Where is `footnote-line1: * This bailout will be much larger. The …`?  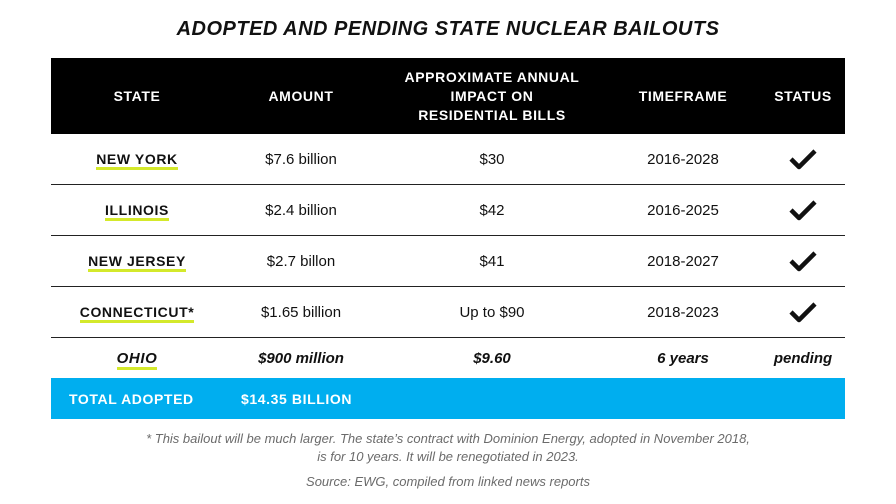
footnote-line1: * This bailout will be much larger. The … is located at coordinates (448, 438).